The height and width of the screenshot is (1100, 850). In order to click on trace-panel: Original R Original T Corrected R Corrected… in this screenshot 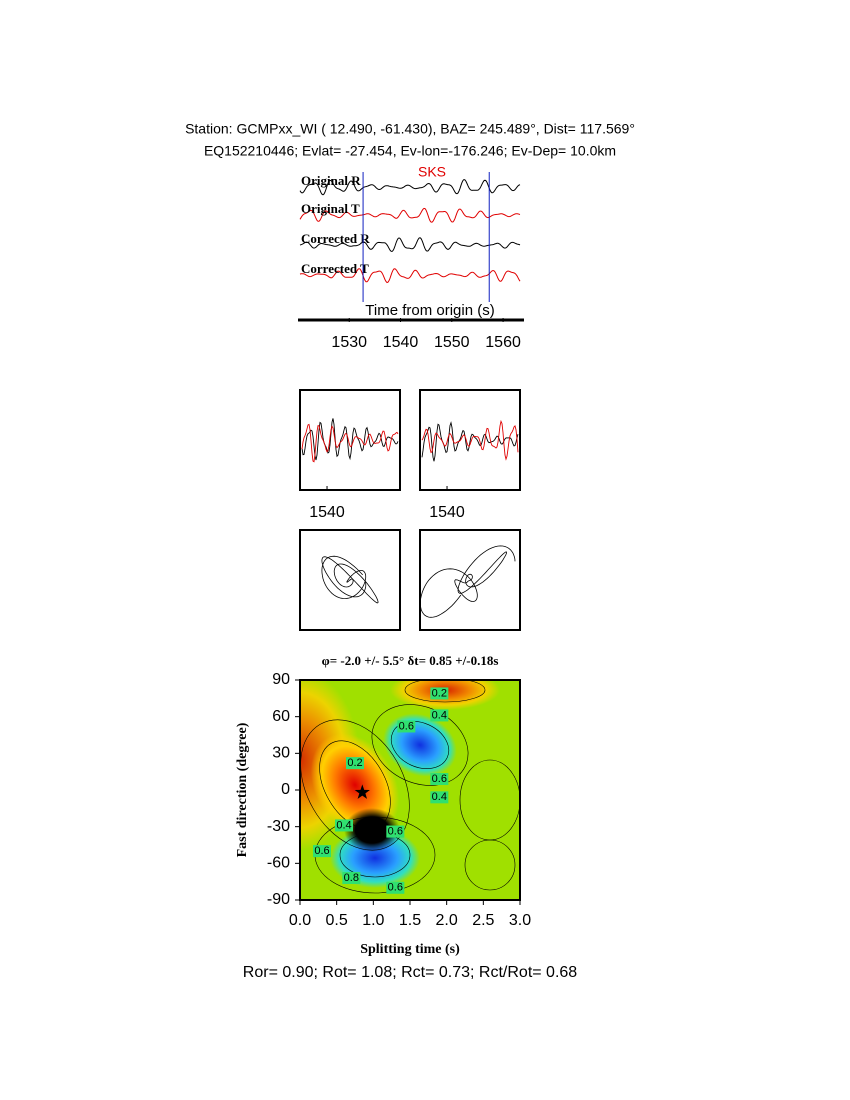, I will do `click(410, 257)`.